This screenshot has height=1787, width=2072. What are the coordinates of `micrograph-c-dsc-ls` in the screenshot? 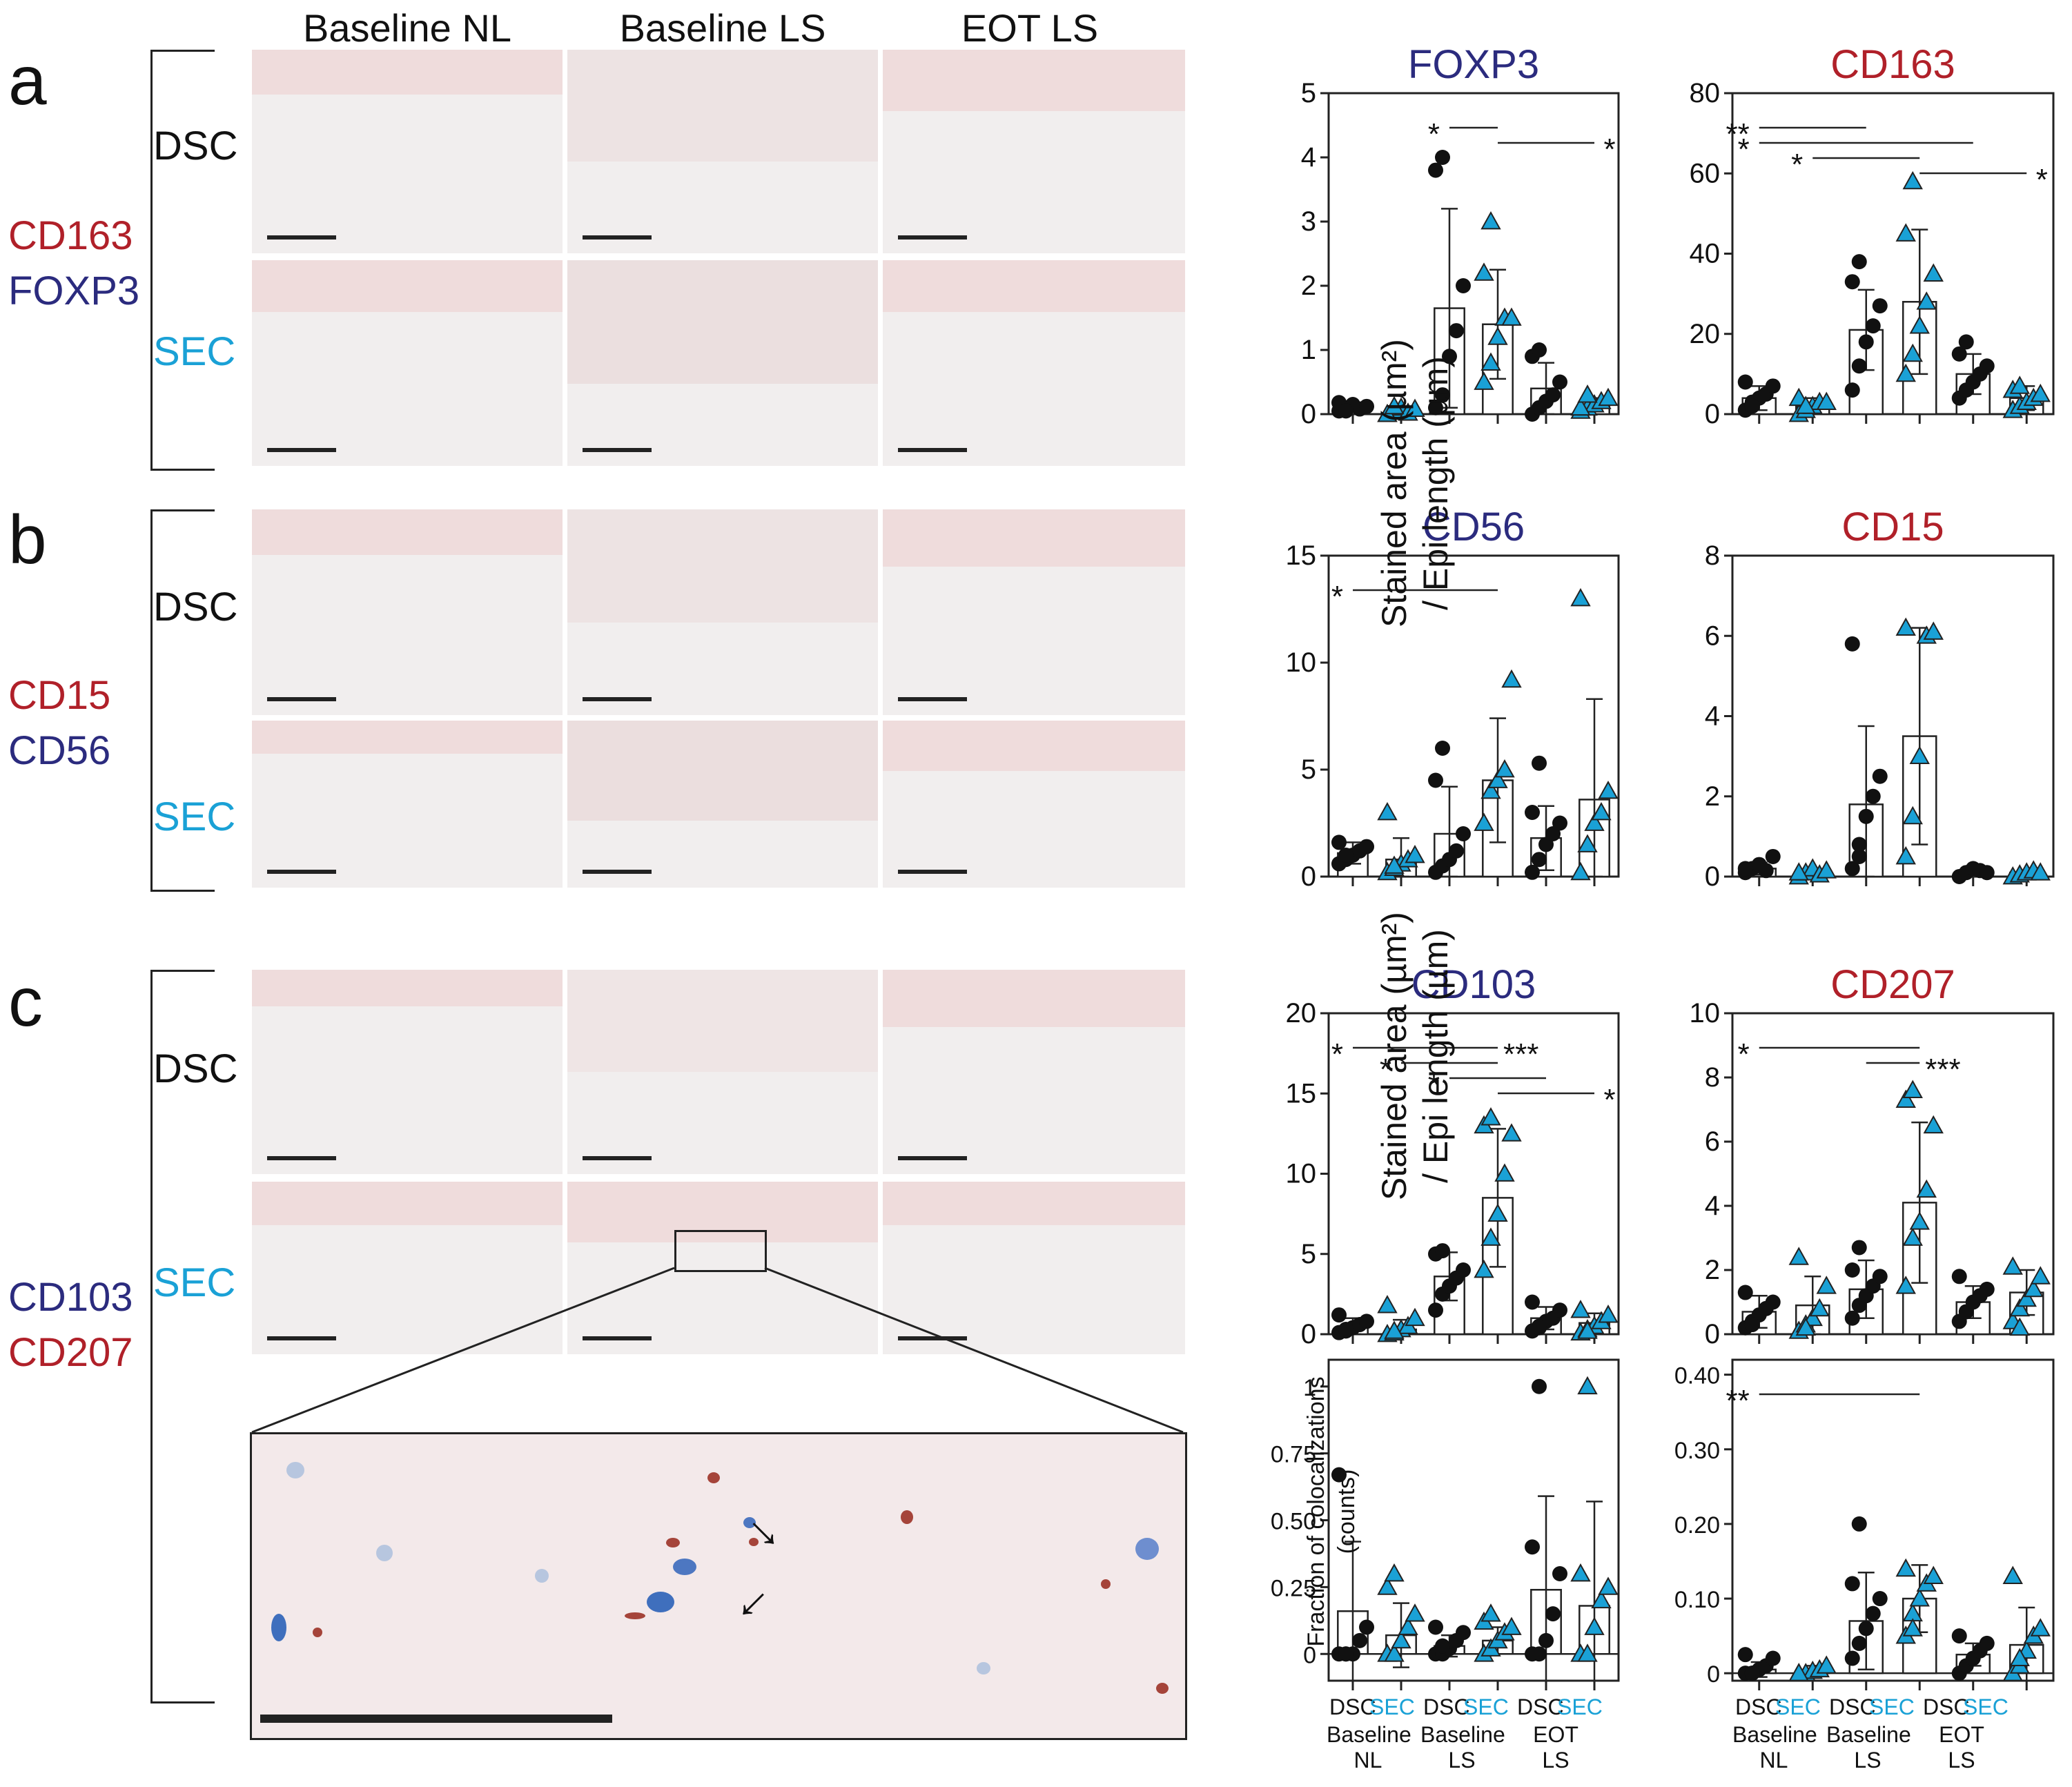 It's located at (722, 1072).